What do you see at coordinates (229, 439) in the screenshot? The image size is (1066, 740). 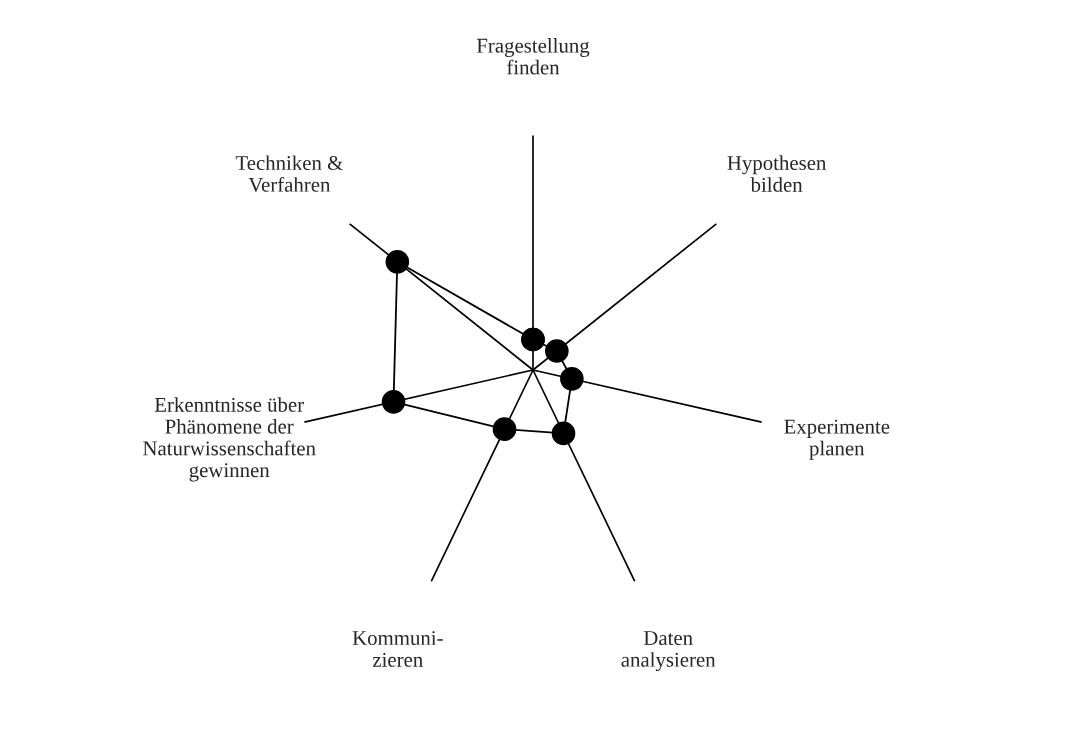 I see `spoke-label: Erkenntnisse über Phänomene der Naturwissenschaften gewinnen` at bounding box center [229, 439].